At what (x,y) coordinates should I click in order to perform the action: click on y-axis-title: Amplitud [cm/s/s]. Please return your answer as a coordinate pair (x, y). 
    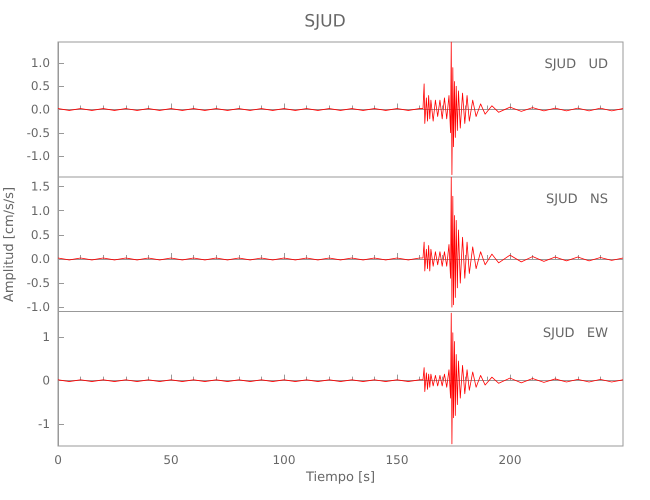
    Looking at the image, I should click on (9, 244).